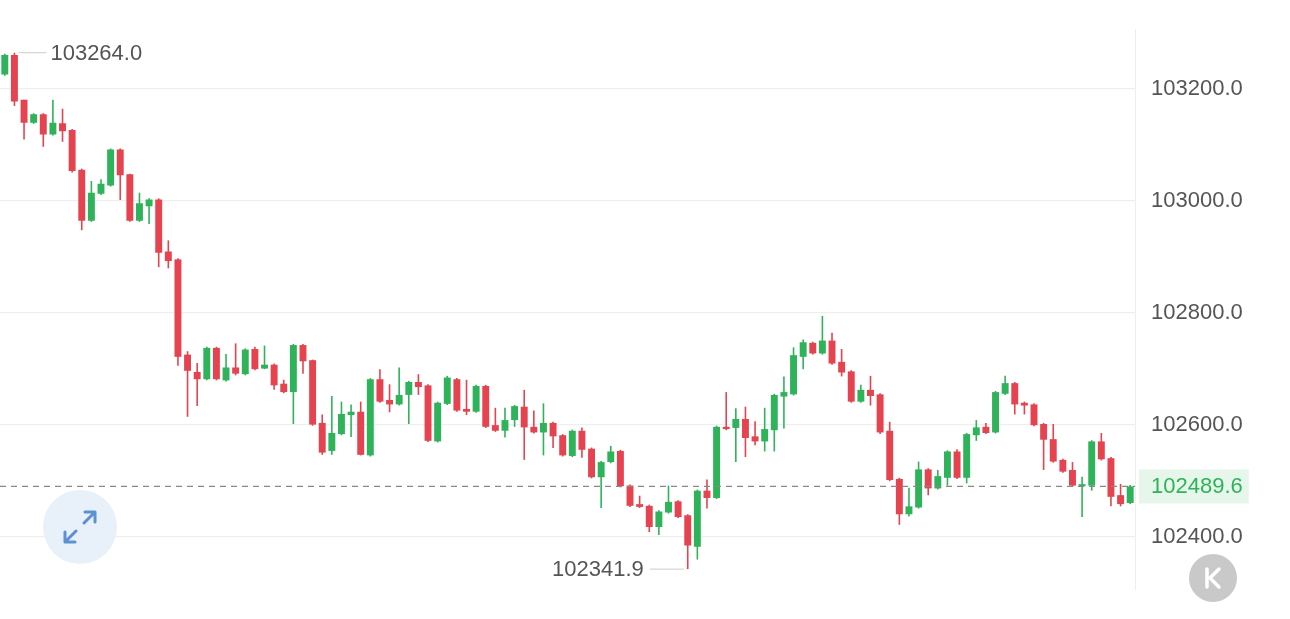 This screenshot has width=1290, height=619. I want to click on y-tick-label: 103000.0, so click(1197, 199).